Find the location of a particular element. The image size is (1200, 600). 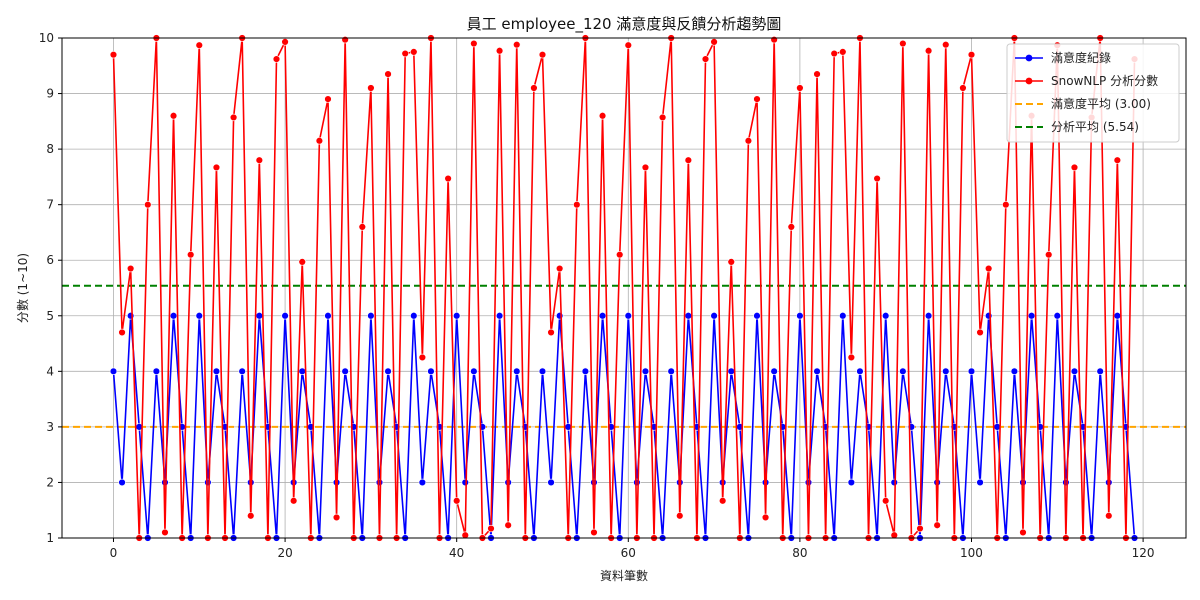

legend-entry-label: 滿意度平均 (3.00) is located at coordinates (1101, 103).